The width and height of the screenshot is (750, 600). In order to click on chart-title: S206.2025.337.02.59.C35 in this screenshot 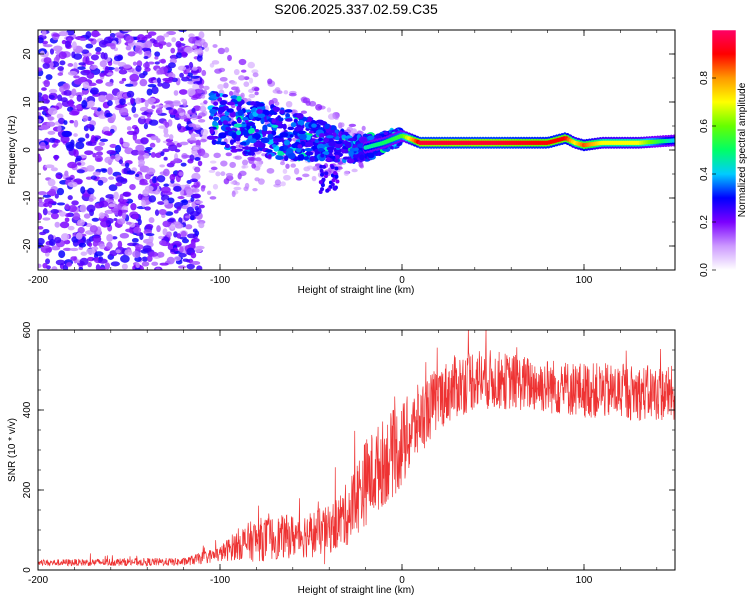, I will do `click(356, 9)`.